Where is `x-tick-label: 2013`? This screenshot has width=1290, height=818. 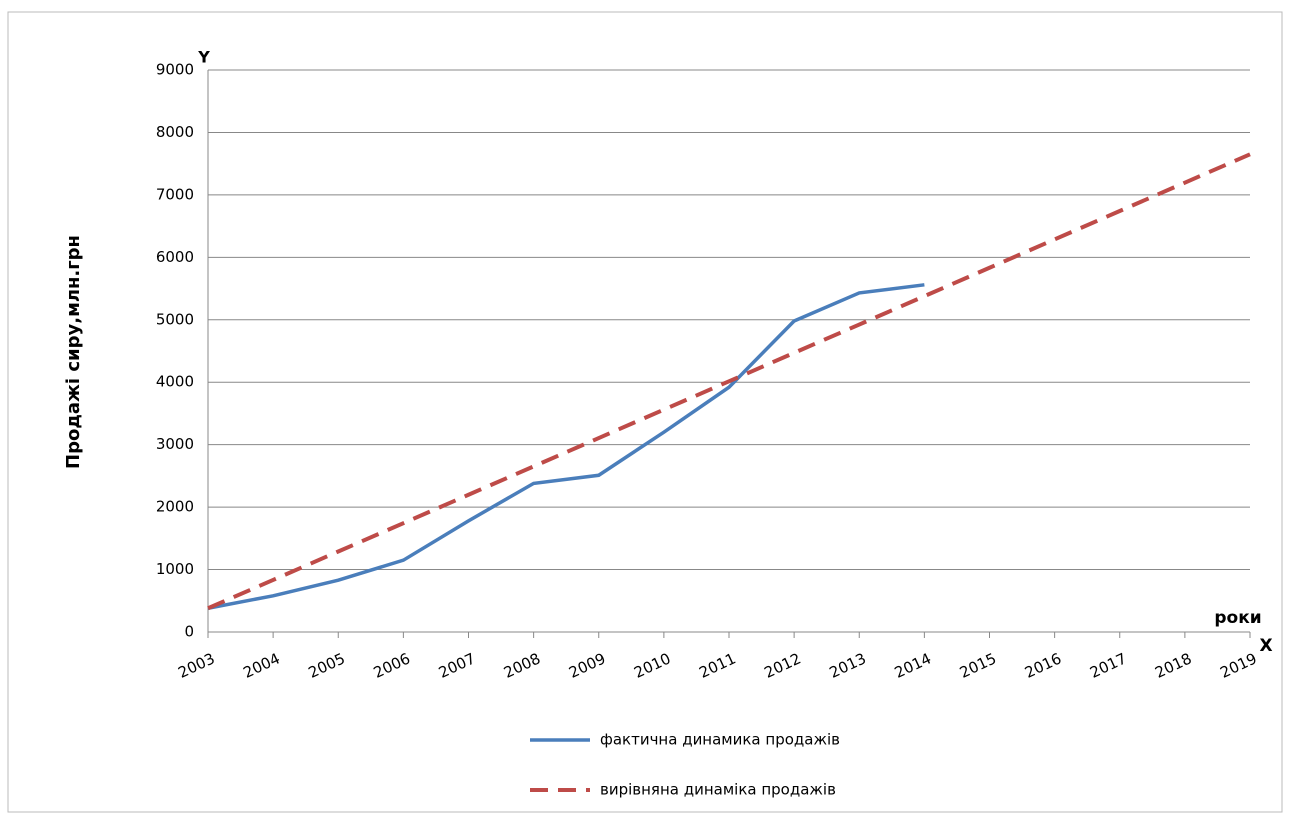
x-tick-label: 2013 is located at coordinates (848, 665).